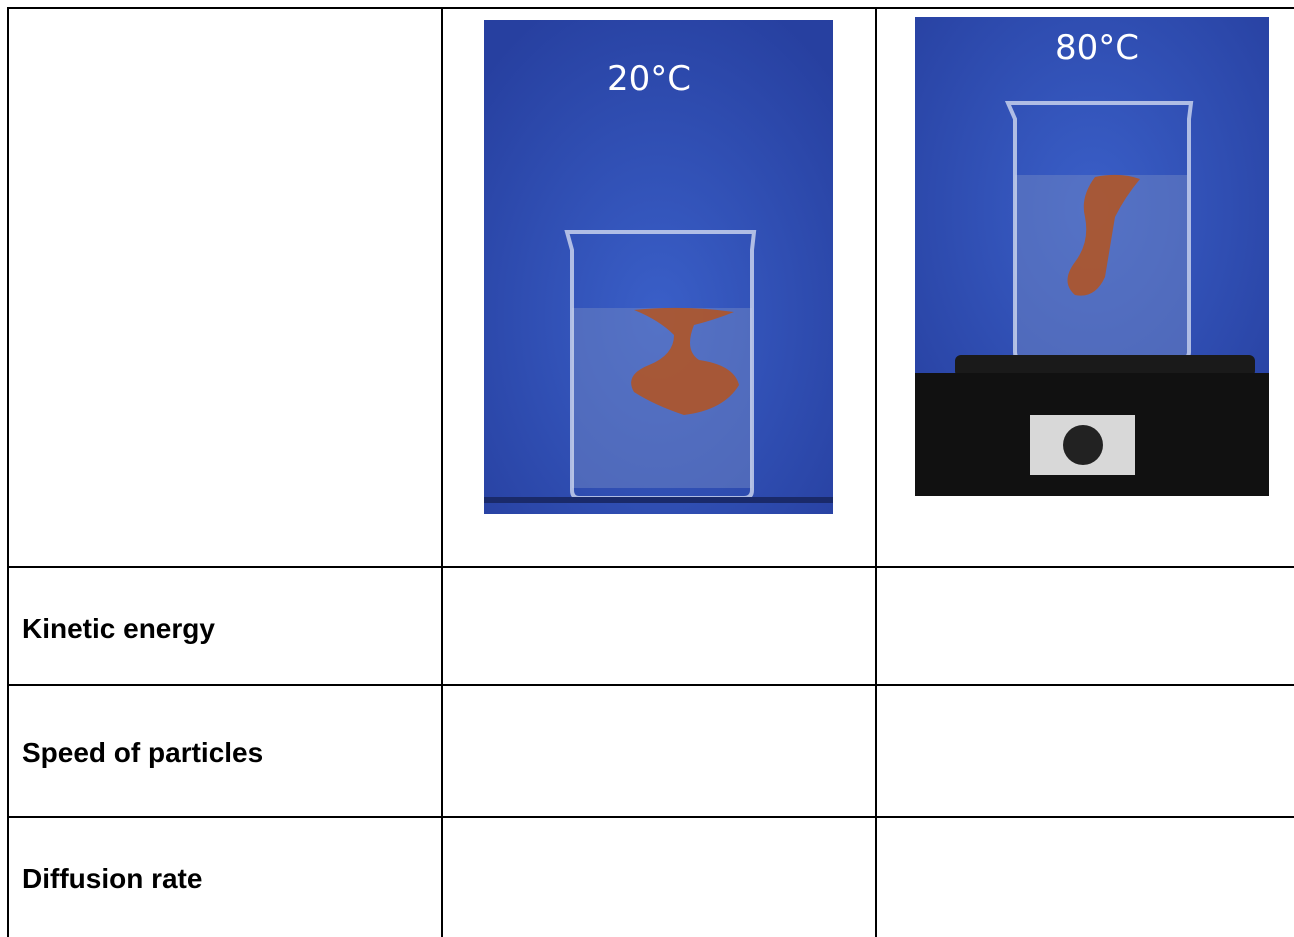  Describe the element at coordinates (112, 878) in the screenshot. I see `row-label: Diffusion rate` at that location.